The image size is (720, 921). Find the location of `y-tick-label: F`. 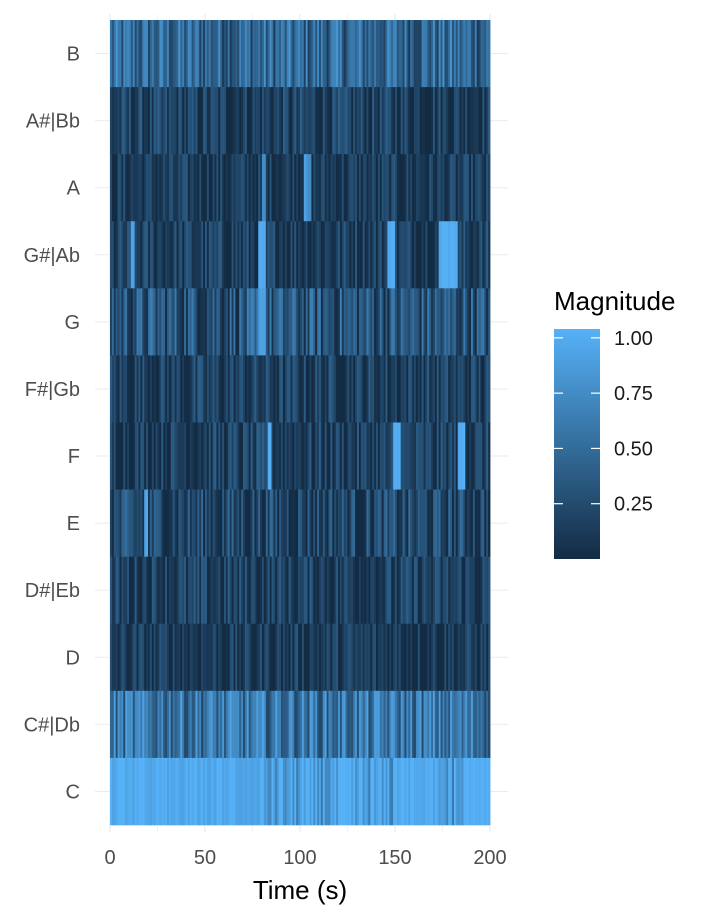

y-tick-label: F is located at coordinates (74, 457).